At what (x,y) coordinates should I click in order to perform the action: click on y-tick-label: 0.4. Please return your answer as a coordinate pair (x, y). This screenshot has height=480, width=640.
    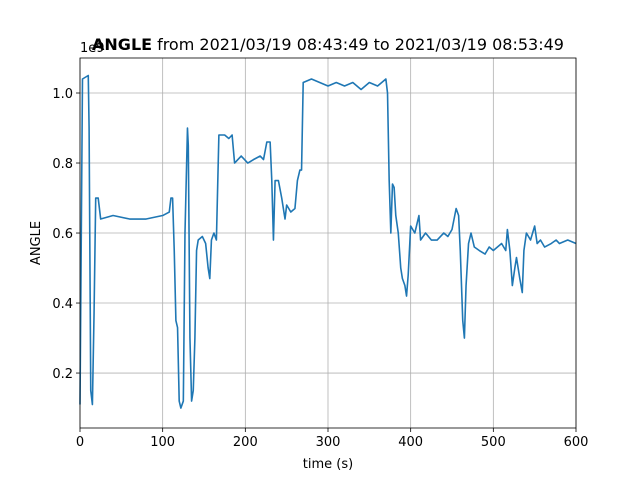
    Looking at the image, I should click on (62, 304).